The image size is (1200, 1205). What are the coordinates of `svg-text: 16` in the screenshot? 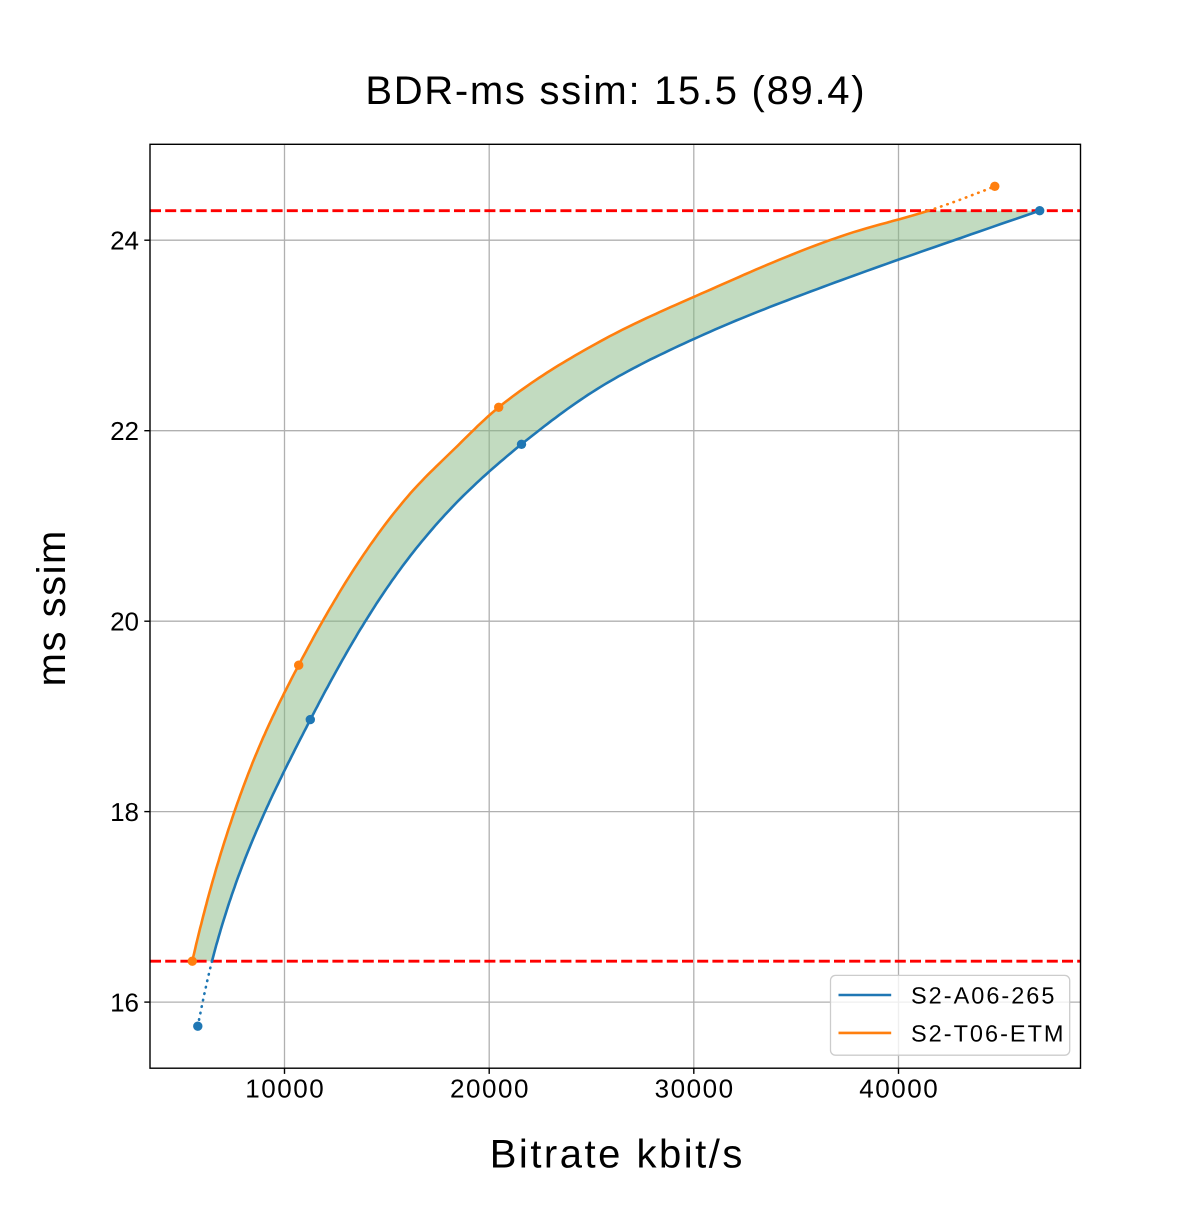 It's located at (124, 1002).